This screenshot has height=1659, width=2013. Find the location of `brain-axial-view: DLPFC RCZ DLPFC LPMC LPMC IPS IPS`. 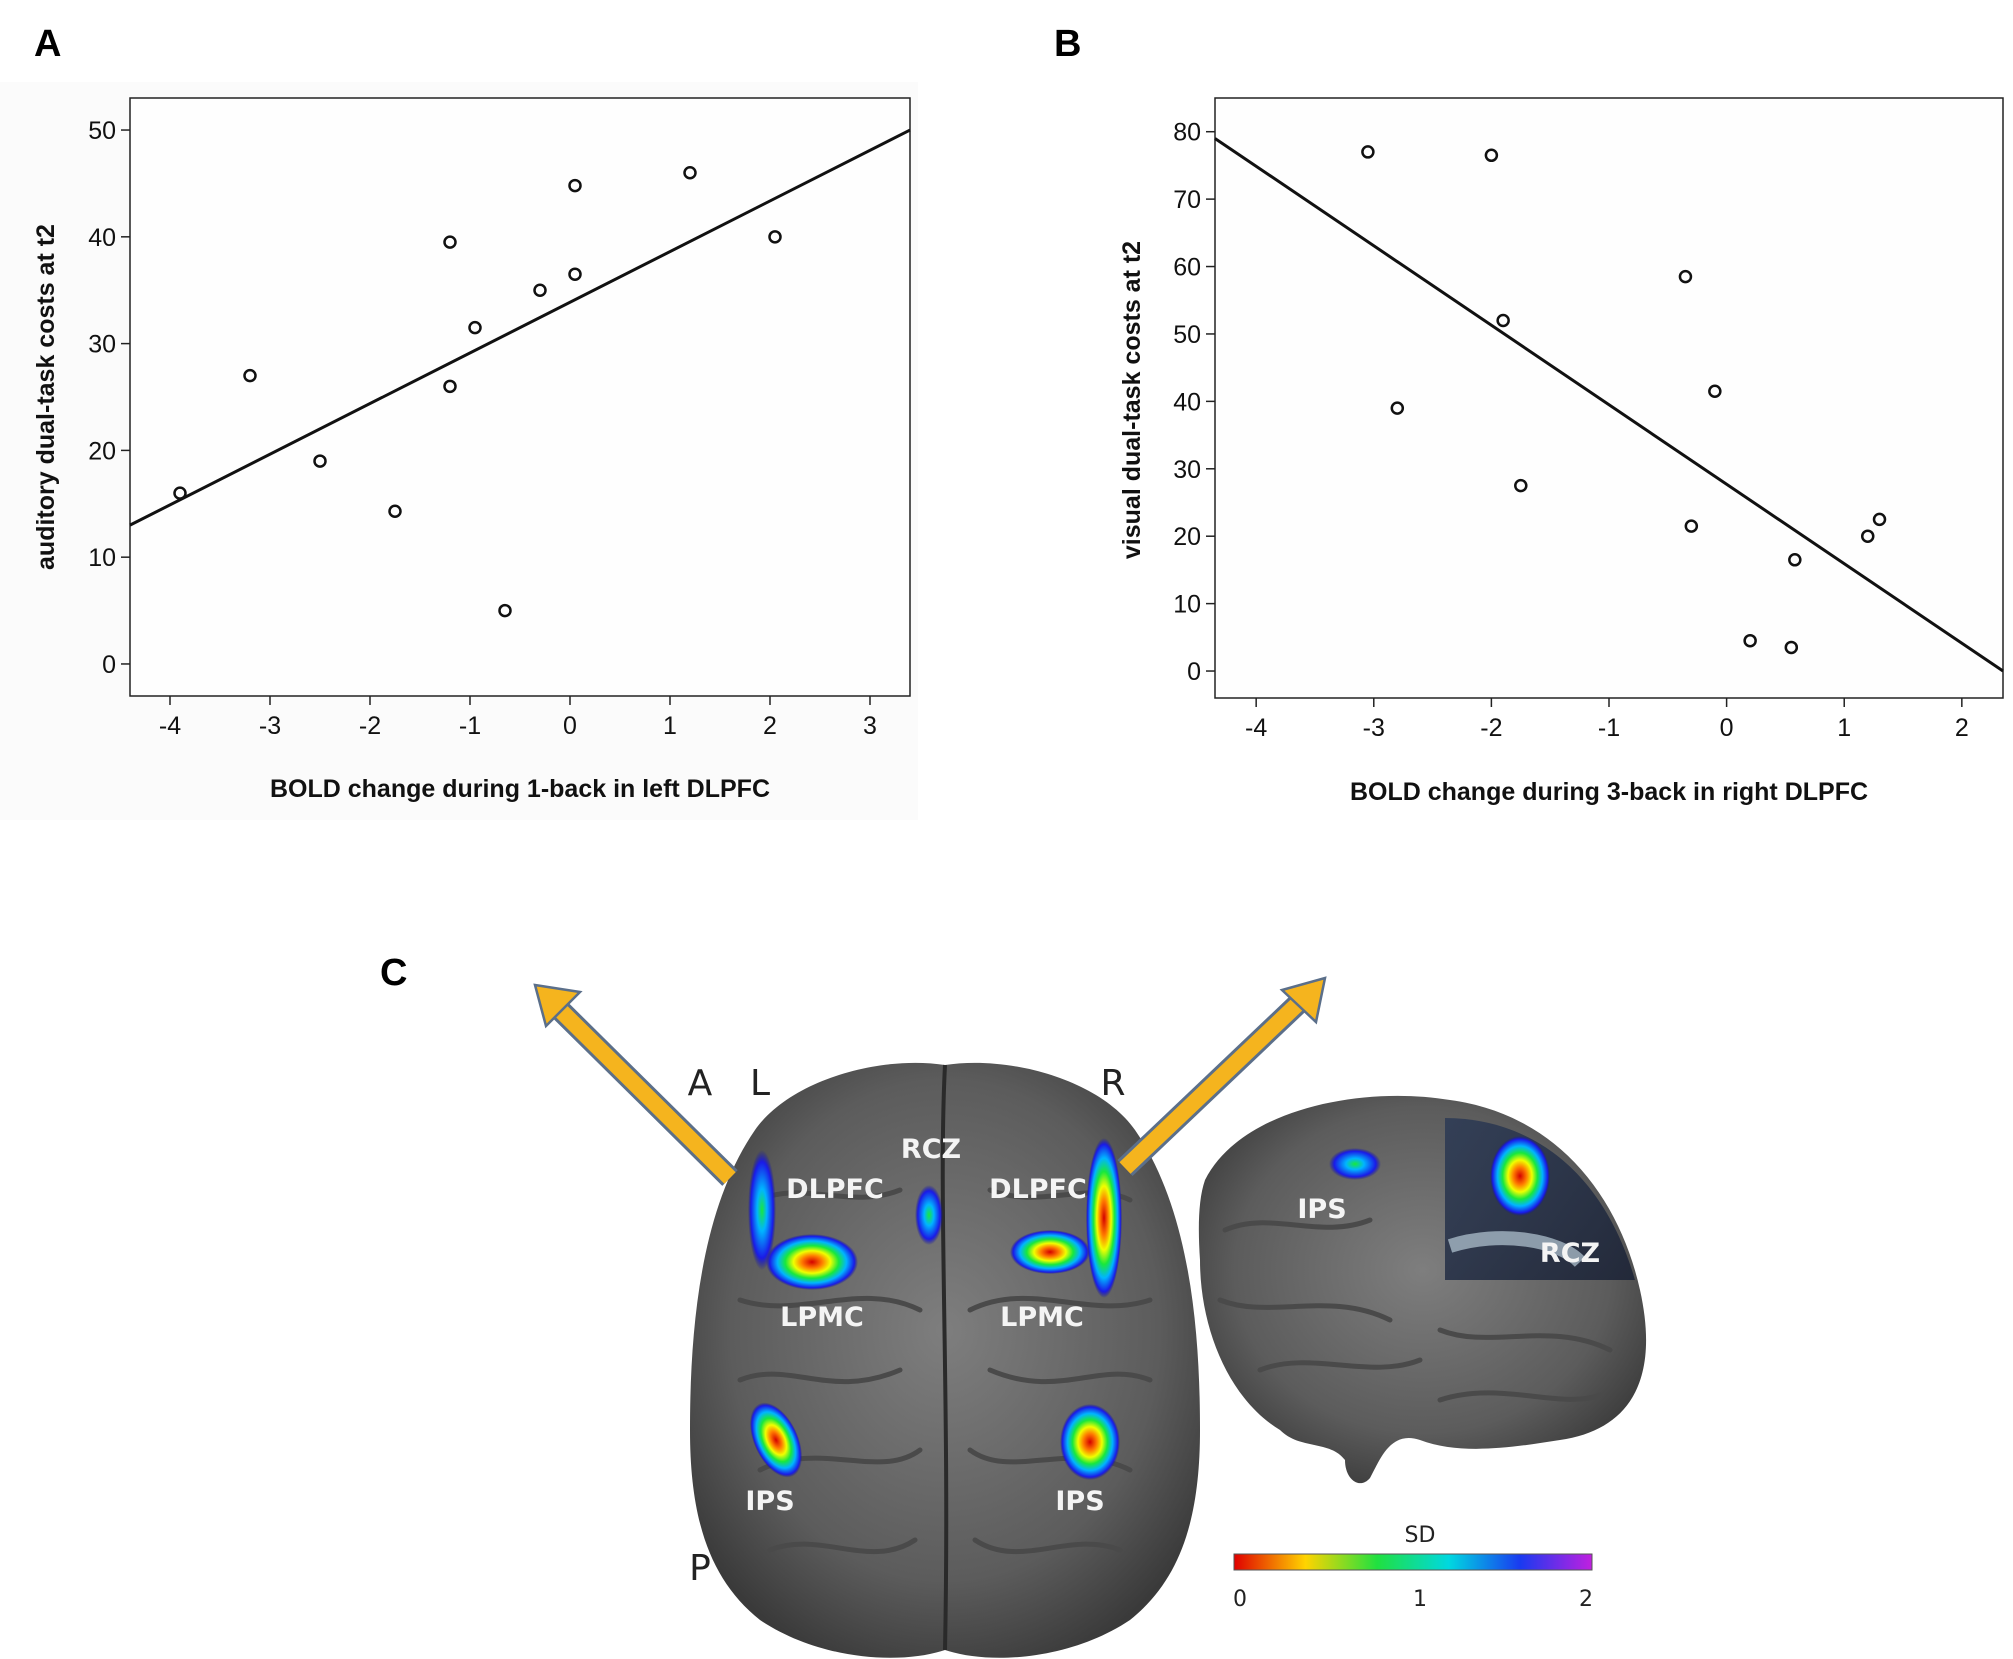

brain-axial-view: DLPFC RCZ DLPFC LPMC LPMC IPS IPS is located at coordinates (945, 1360).